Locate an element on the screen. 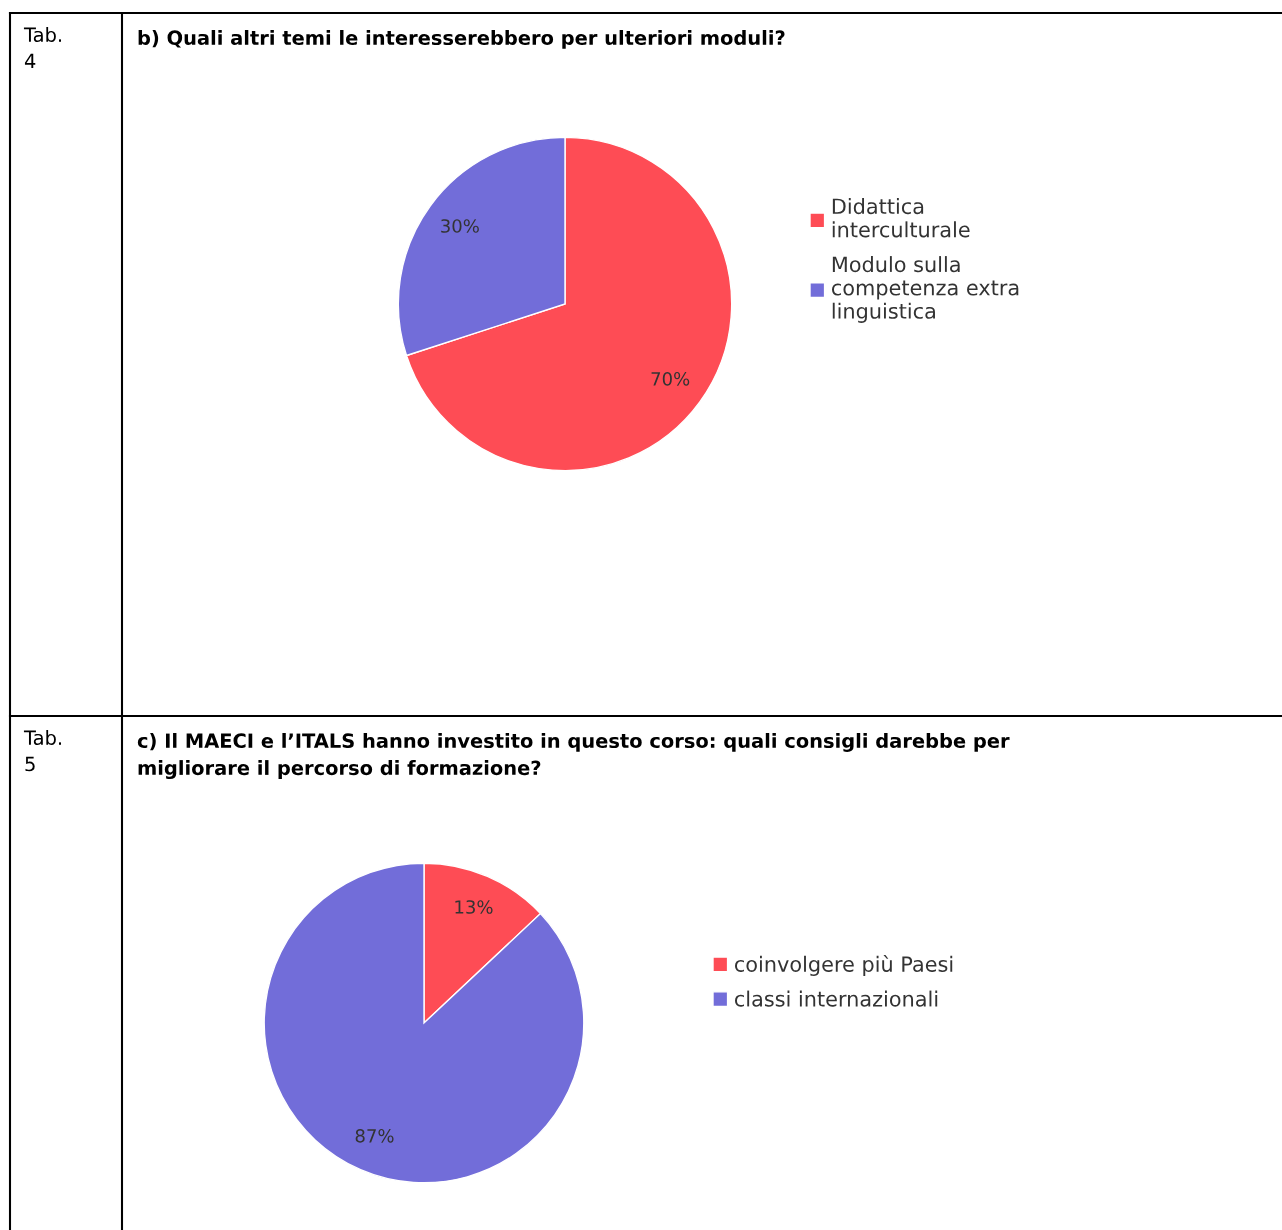  legend-label: classi internazionali is located at coordinates (836, 998).